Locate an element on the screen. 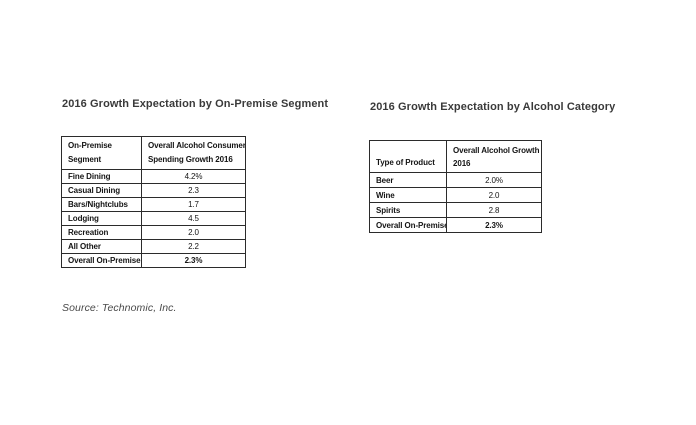  table-row: Recreation 2.0 is located at coordinates (153, 232).